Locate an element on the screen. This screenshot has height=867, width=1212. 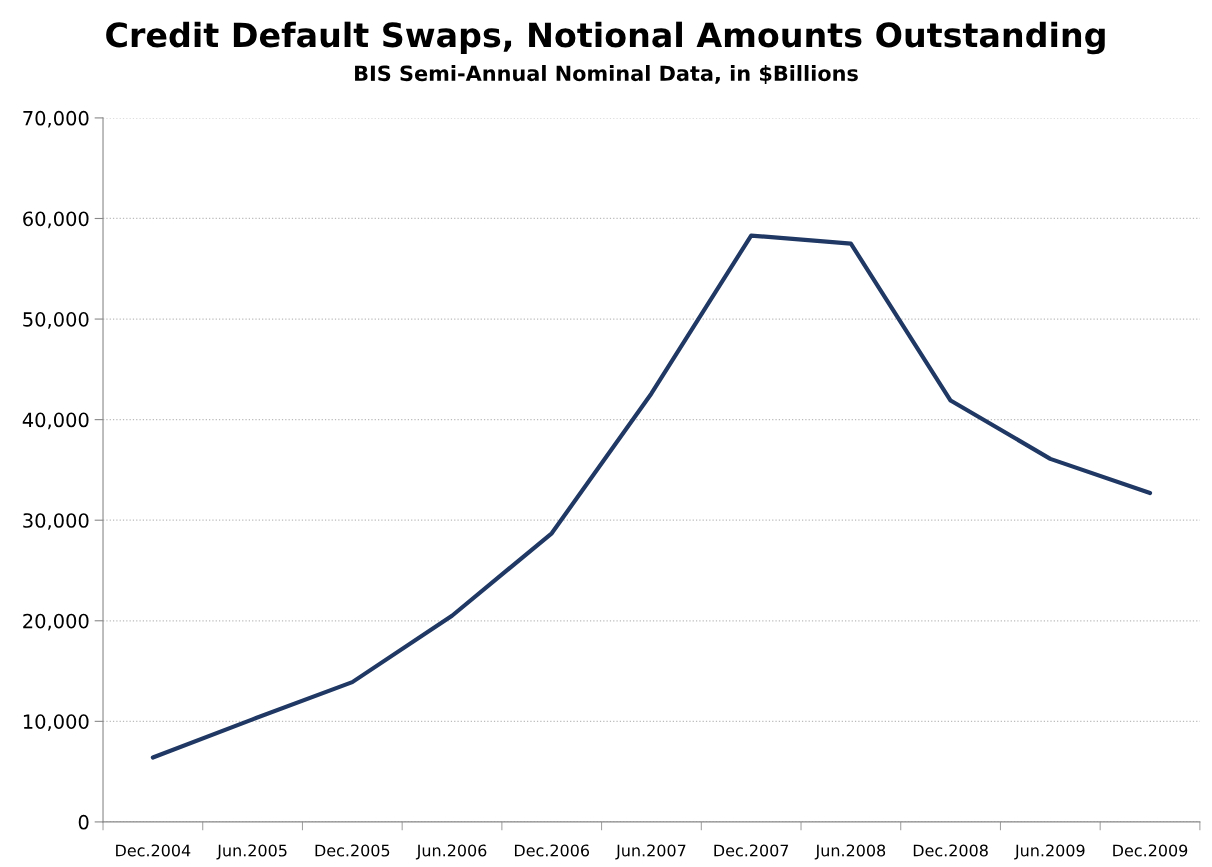
x-tick-label: Jun.2007 is located at coordinates (650, 852).